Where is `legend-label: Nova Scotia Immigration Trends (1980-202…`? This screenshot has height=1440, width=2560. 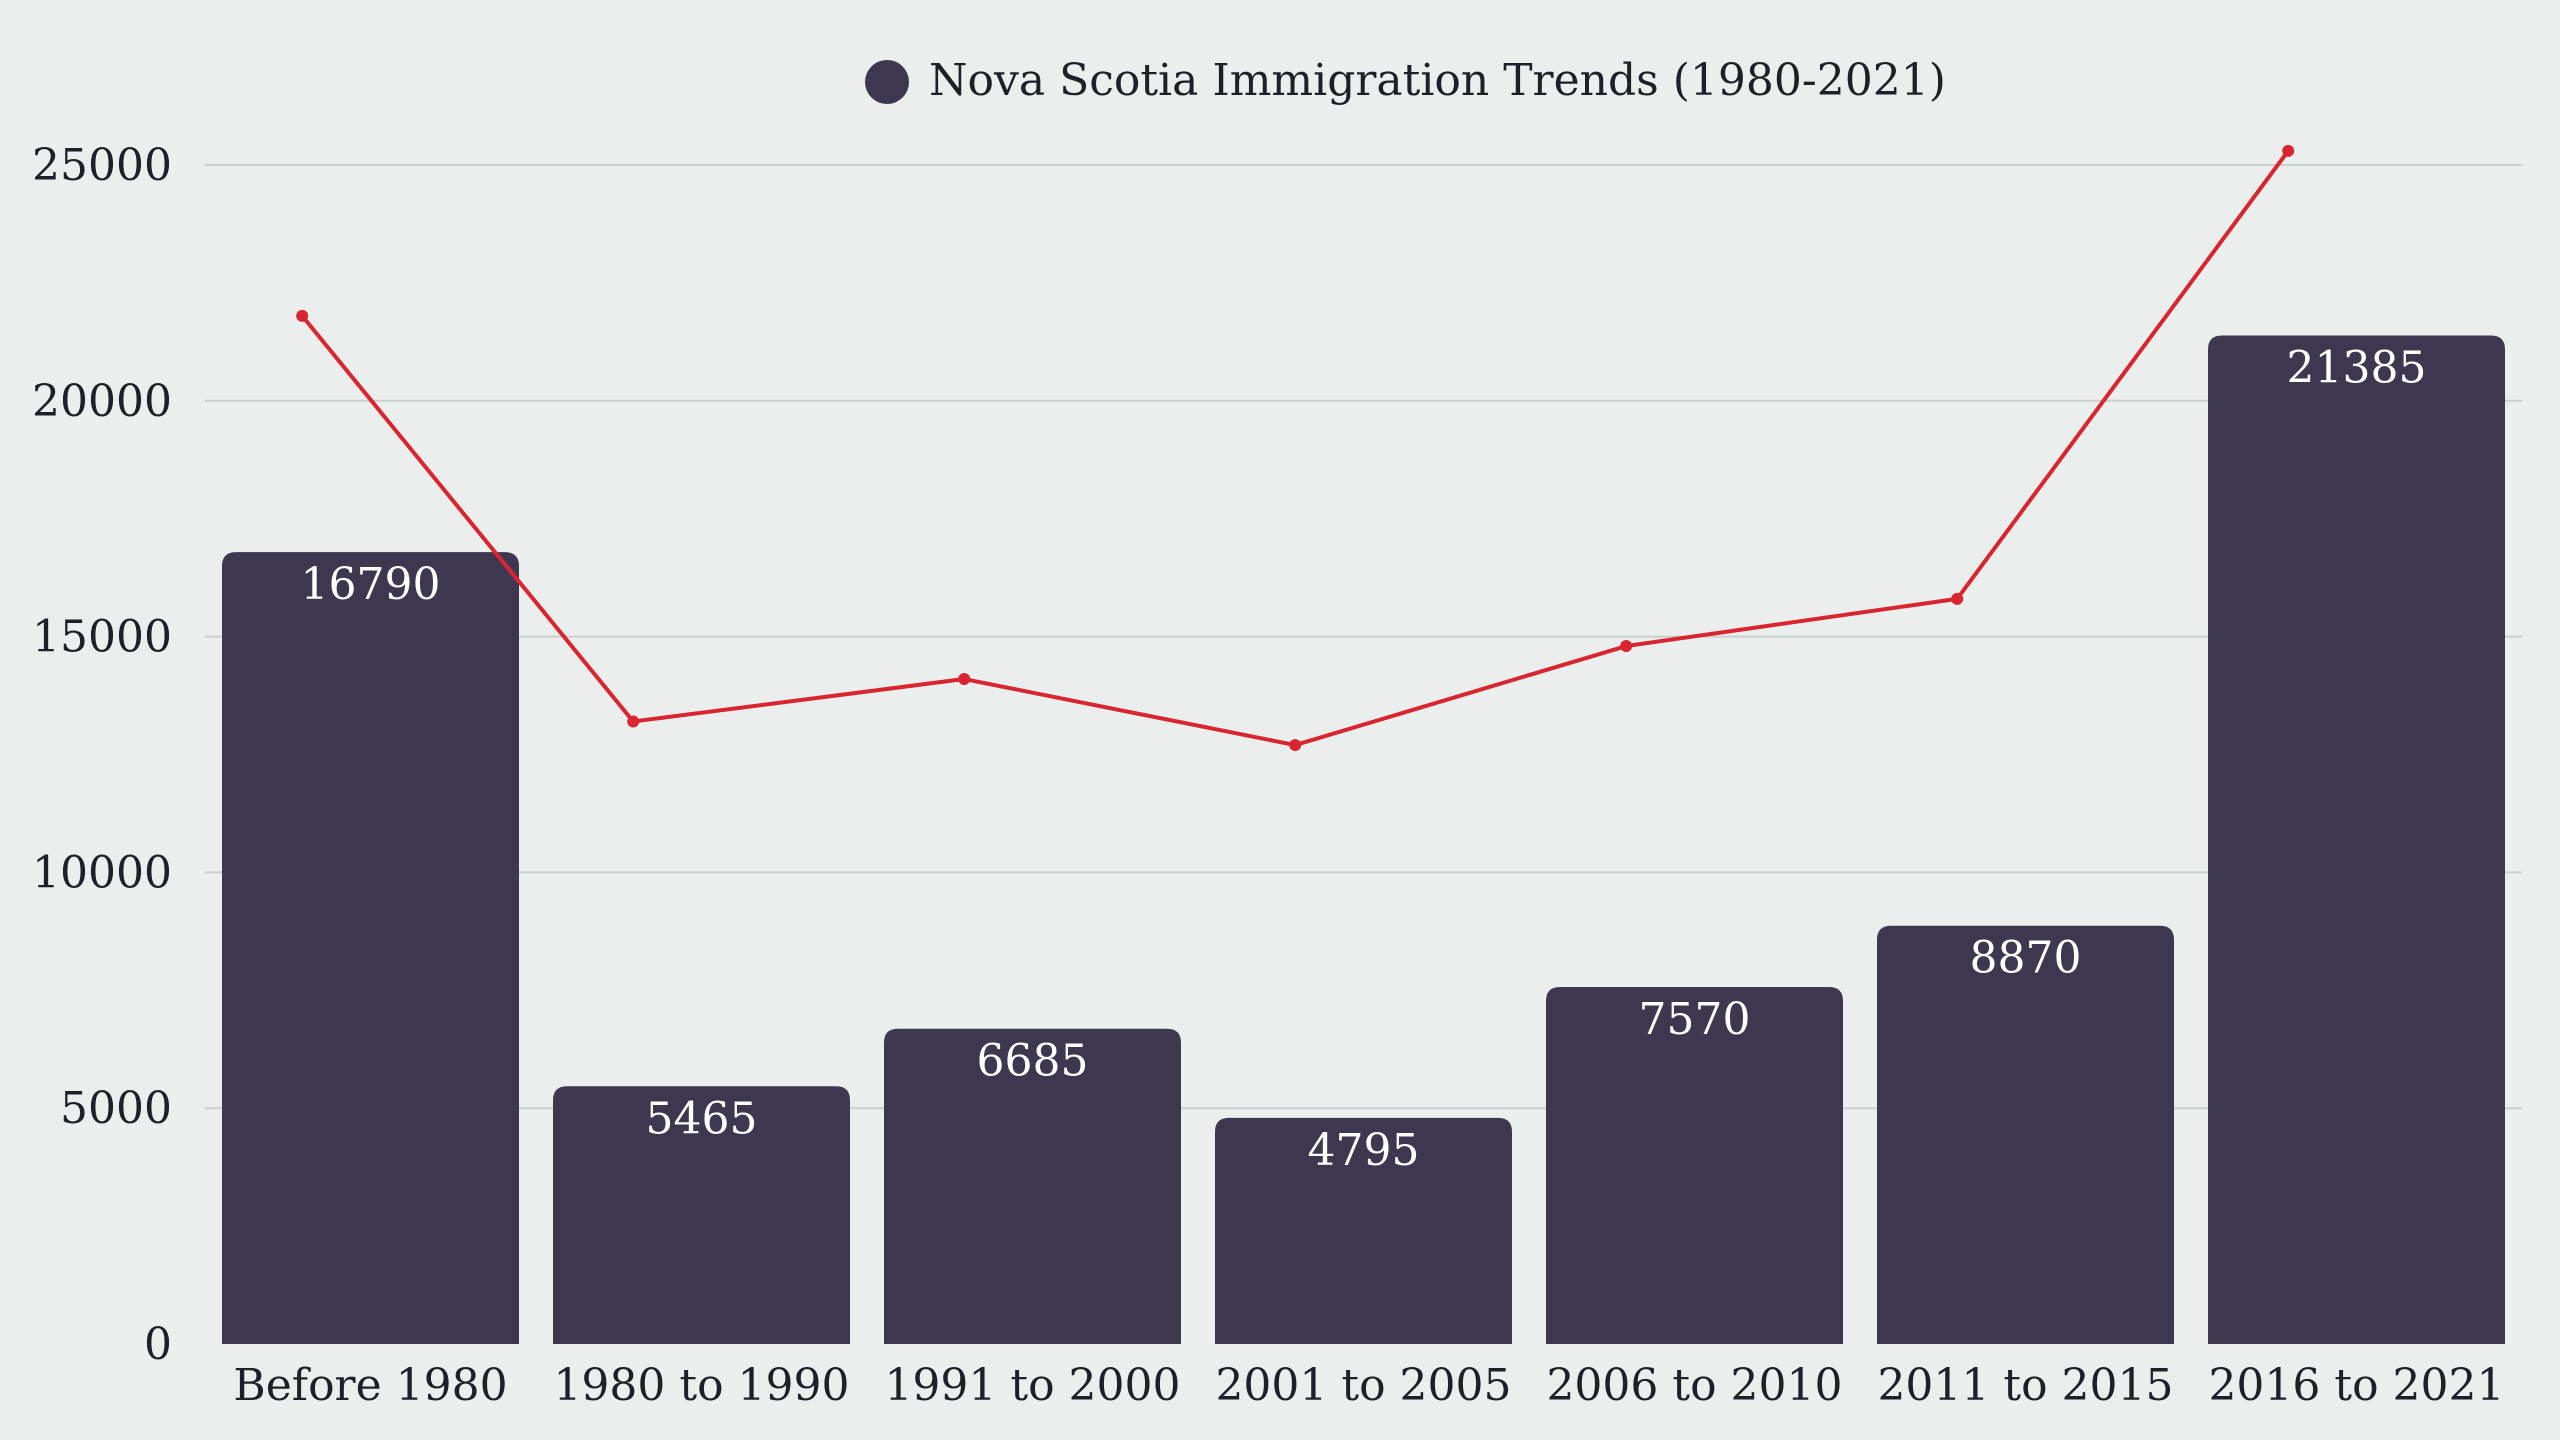
legend-label: Nova Scotia Immigration Trends (1980-202… is located at coordinates (1437, 80).